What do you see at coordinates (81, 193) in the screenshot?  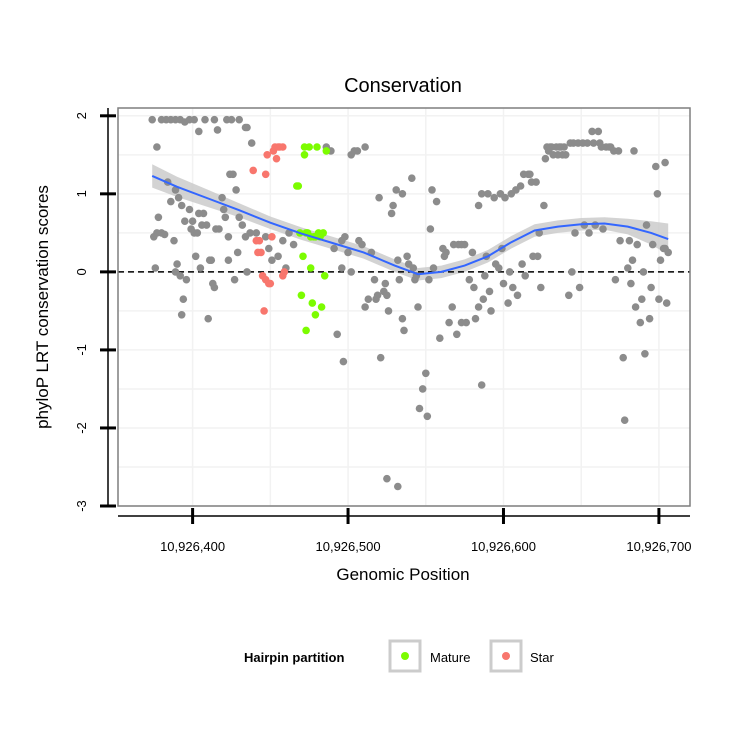 I see `y-tick-label: 1` at bounding box center [81, 193].